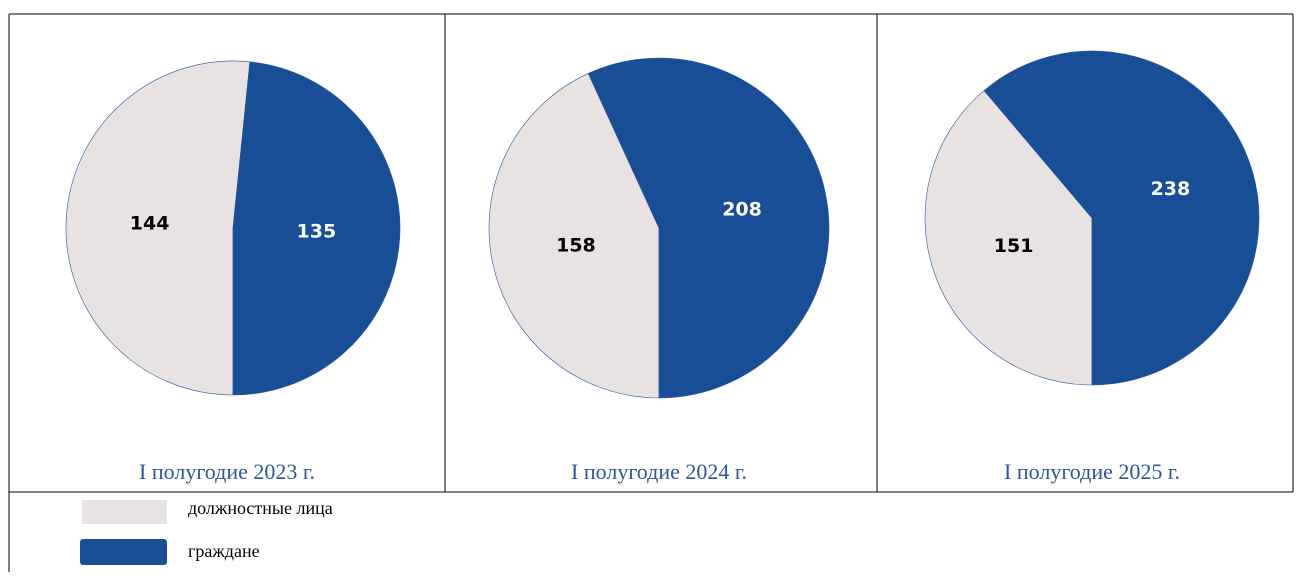 This screenshot has width=1301, height=576. I want to click on data-label: 208, so click(742, 209).